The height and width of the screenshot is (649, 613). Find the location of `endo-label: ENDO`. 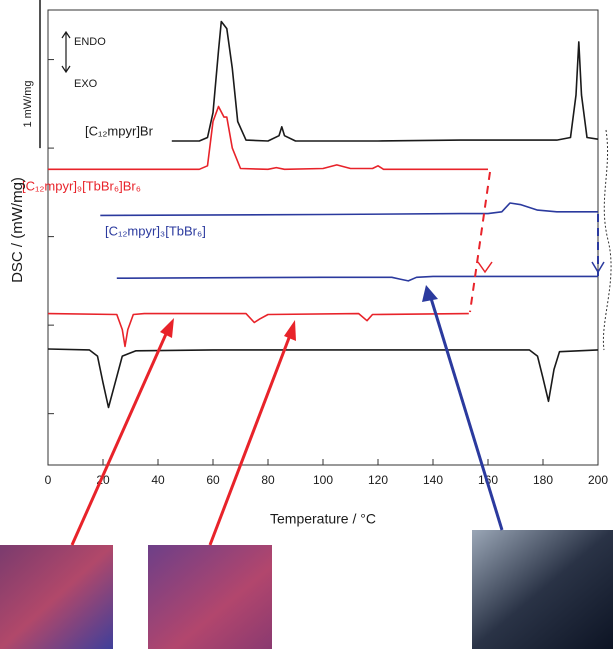

endo-label: ENDO is located at coordinates (90, 42).